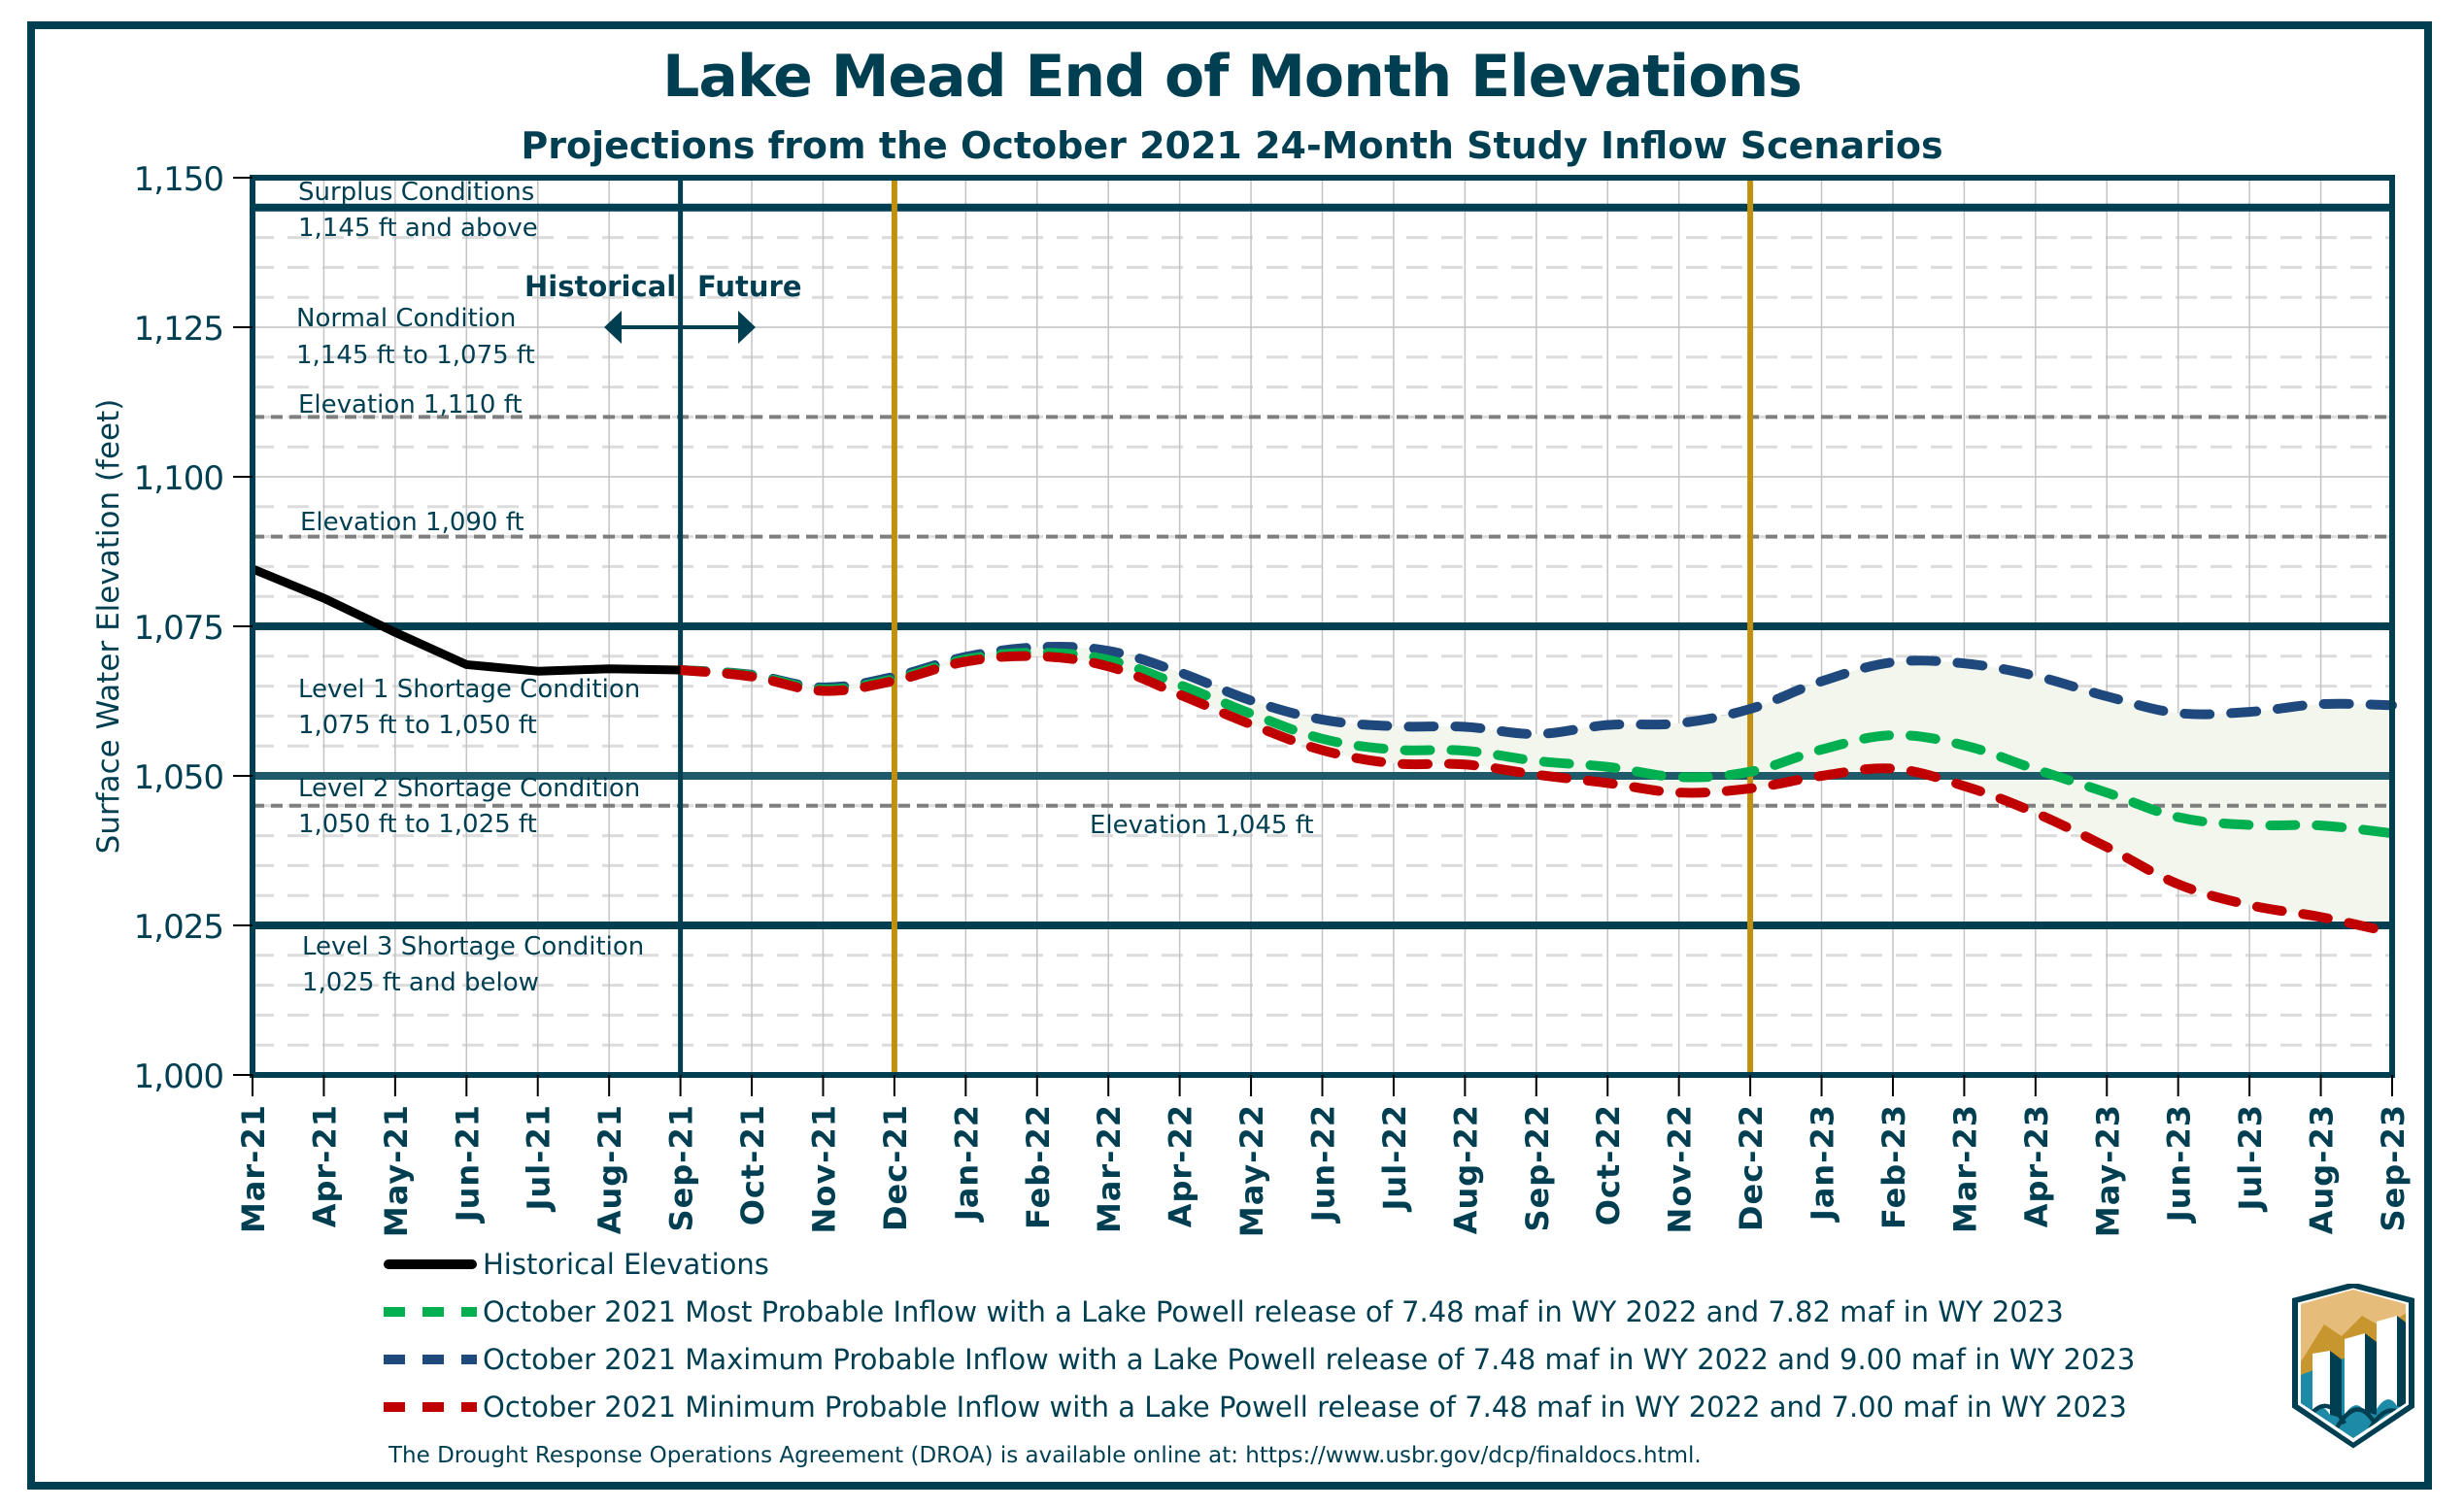  Describe the element at coordinates (1751, 1167) in the screenshot. I see `x-tick-label: Dec-22` at that location.